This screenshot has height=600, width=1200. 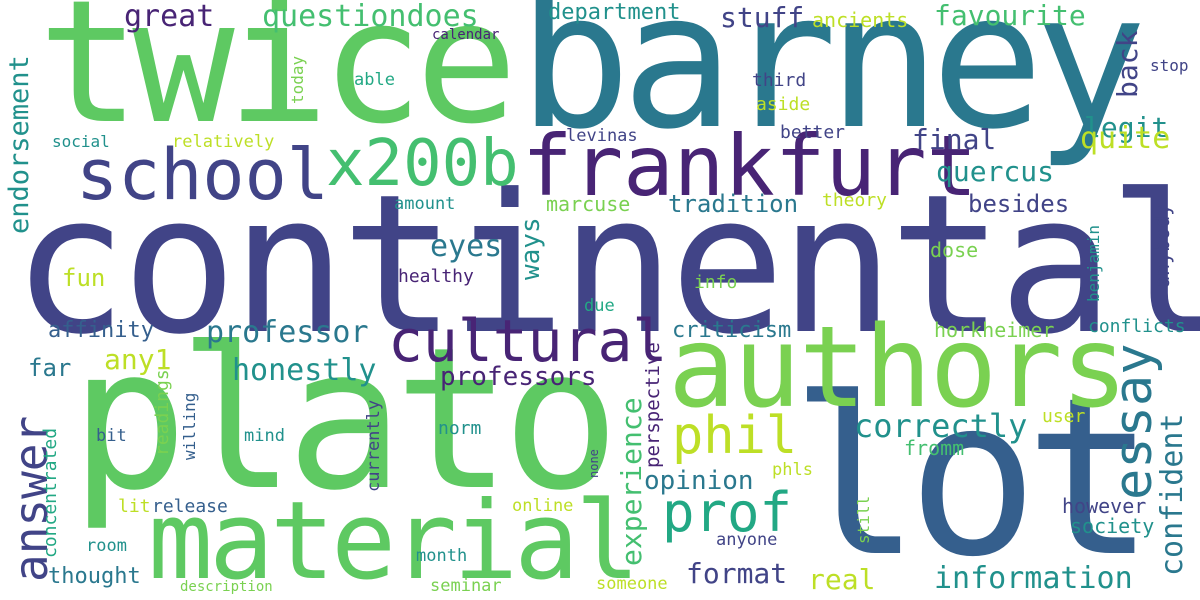 I want to click on word-professors: professors, so click(x=518, y=377).